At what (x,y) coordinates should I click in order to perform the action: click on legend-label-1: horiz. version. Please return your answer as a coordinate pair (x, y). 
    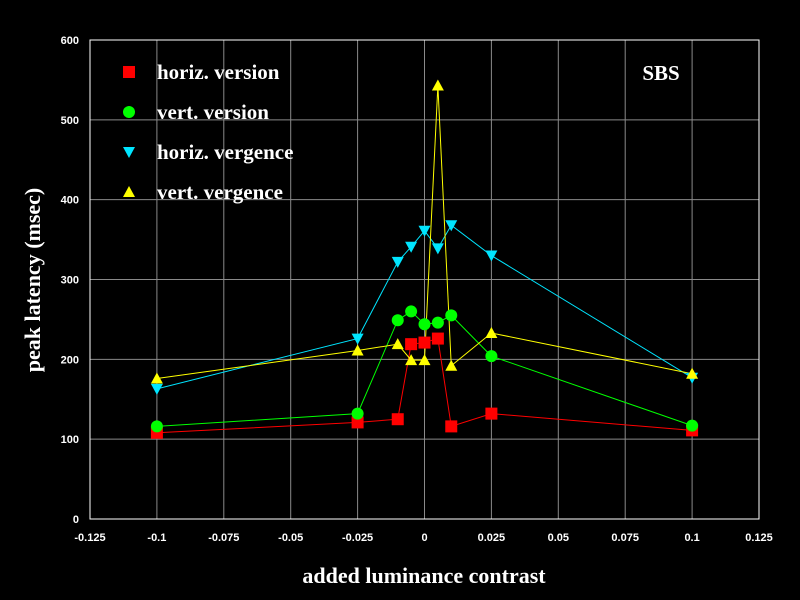
    Looking at the image, I should click on (218, 72).